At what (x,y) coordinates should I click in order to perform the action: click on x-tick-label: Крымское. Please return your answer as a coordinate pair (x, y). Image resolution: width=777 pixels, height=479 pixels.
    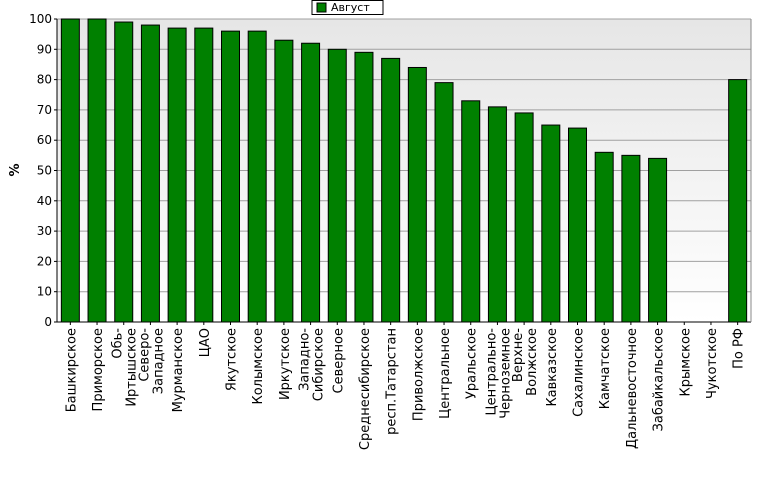
    Looking at the image, I should click on (685, 362).